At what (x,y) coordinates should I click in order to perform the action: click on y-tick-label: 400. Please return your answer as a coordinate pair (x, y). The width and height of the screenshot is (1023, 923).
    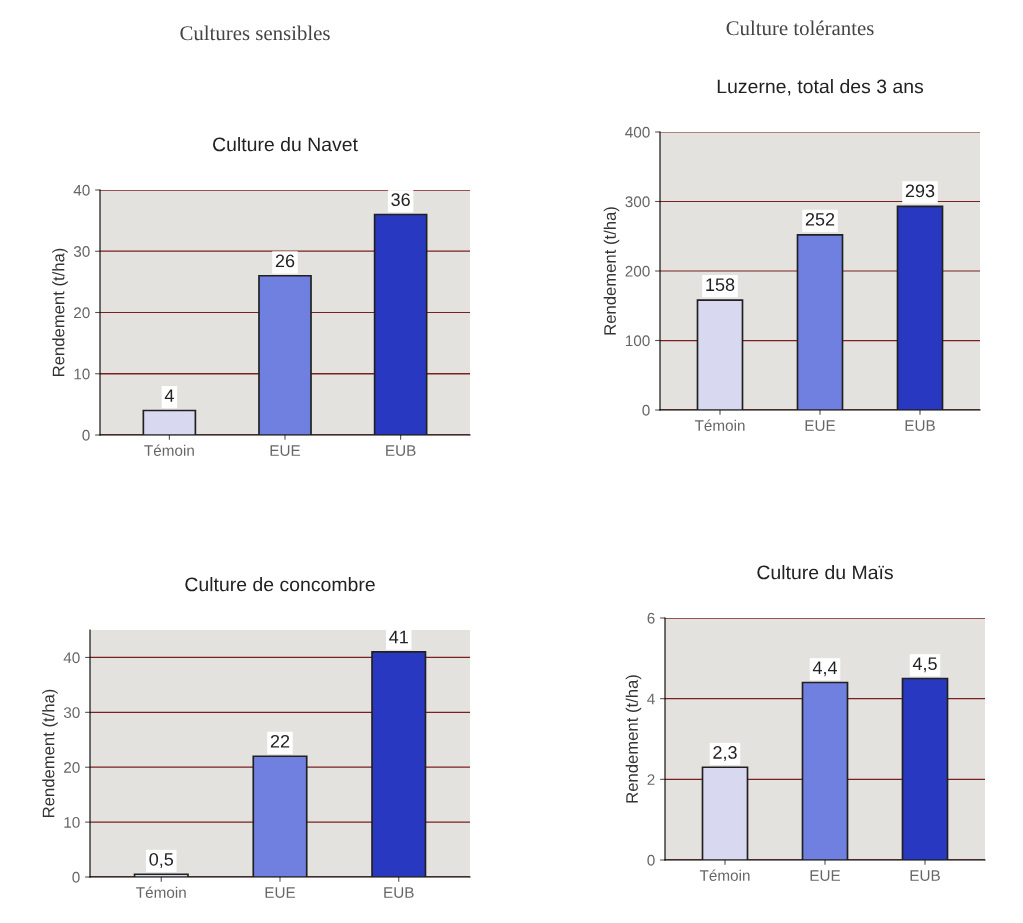
    Looking at the image, I should click on (637, 132).